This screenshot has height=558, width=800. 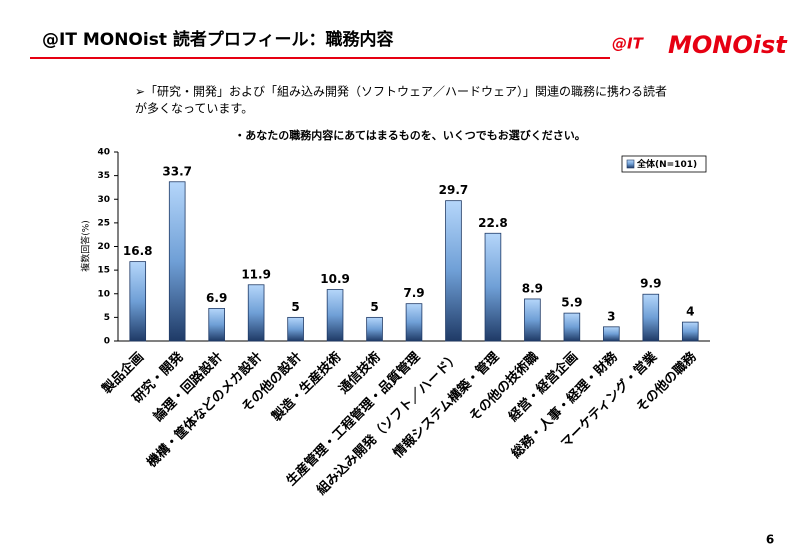 I want to click on y-tick-label: 30, so click(x=103, y=200).